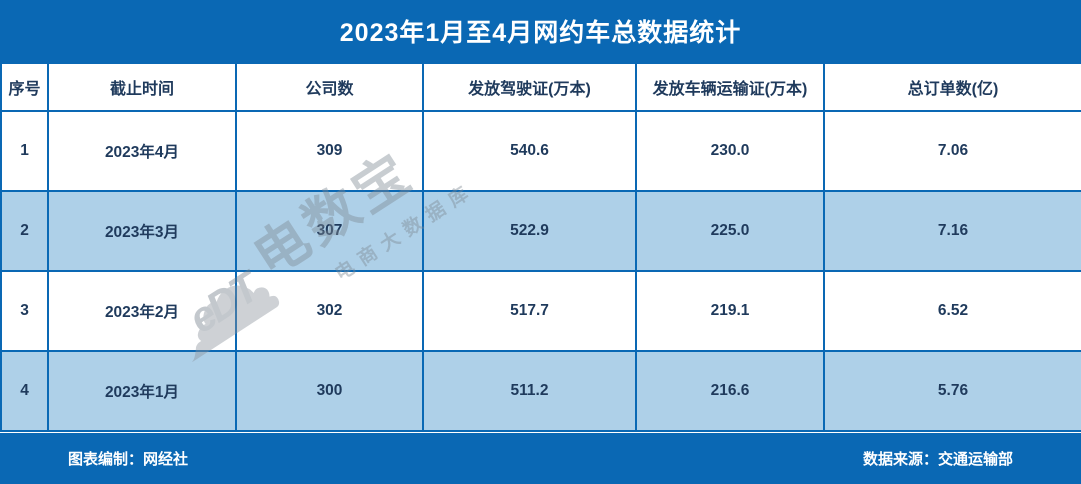 This screenshot has width=1081, height=484. Describe the element at coordinates (529, 87) in the screenshot. I see `col-header-driver-licenses: 发放驾驶证(万本)` at that location.